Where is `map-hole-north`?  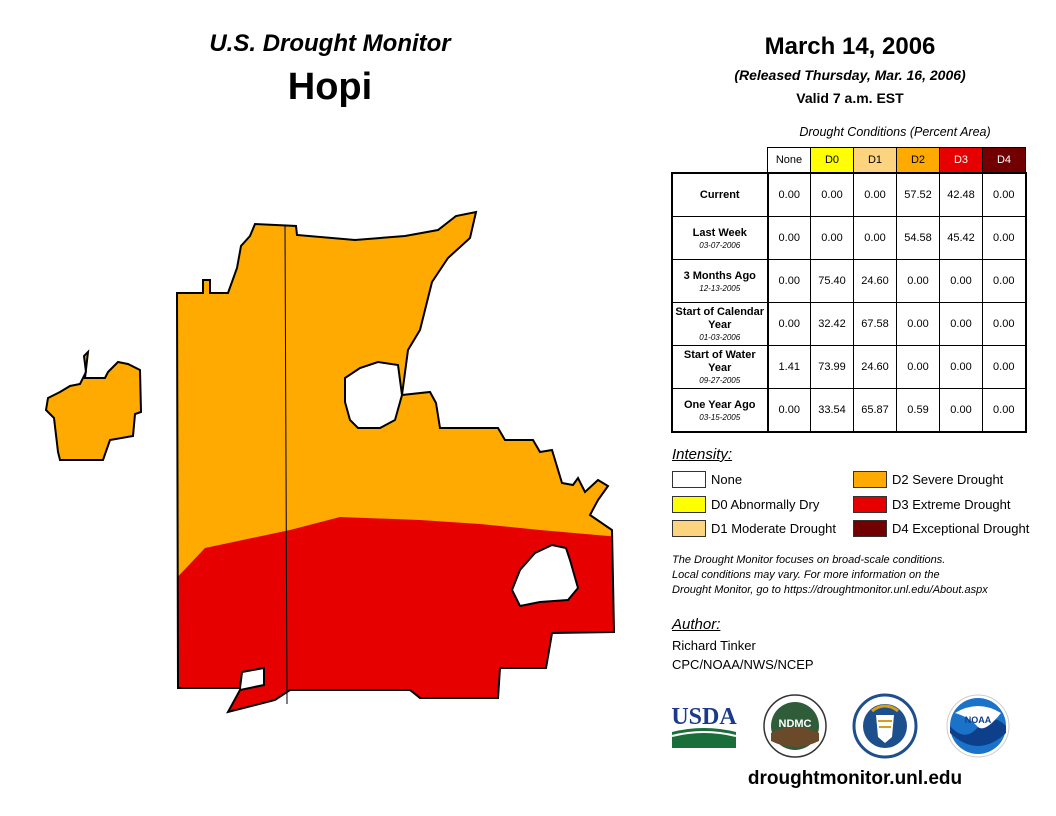 map-hole-north is located at coordinates (374, 394).